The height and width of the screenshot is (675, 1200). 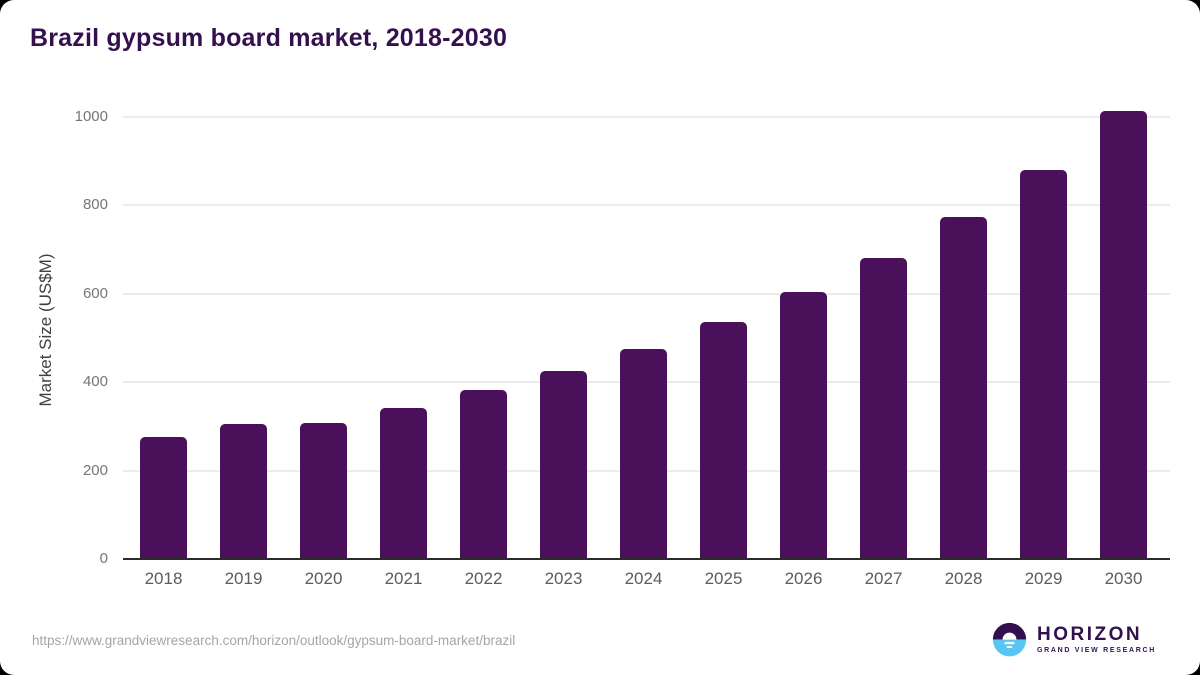 What do you see at coordinates (1123, 578) in the screenshot?
I see `x-tick-label-2030: 2030` at bounding box center [1123, 578].